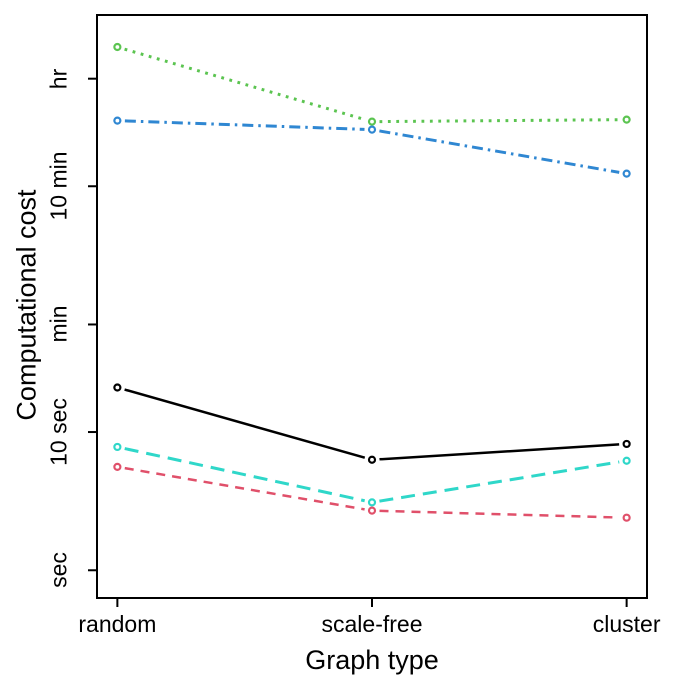 This screenshot has width=677, height=677. What do you see at coordinates (58, 432) in the screenshot?
I see `y-tick-label-10sec: 10 sec` at bounding box center [58, 432].